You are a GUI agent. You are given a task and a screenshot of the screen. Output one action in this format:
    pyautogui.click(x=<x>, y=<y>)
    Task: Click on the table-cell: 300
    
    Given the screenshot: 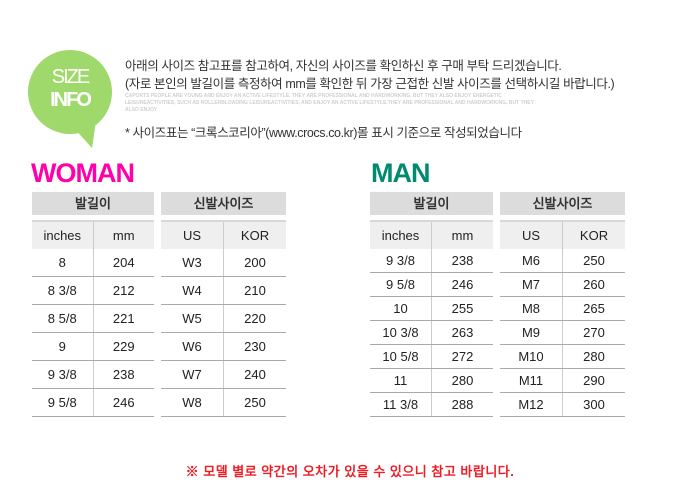 What is the action you would take?
    pyautogui.click(x=593, y=404)
    